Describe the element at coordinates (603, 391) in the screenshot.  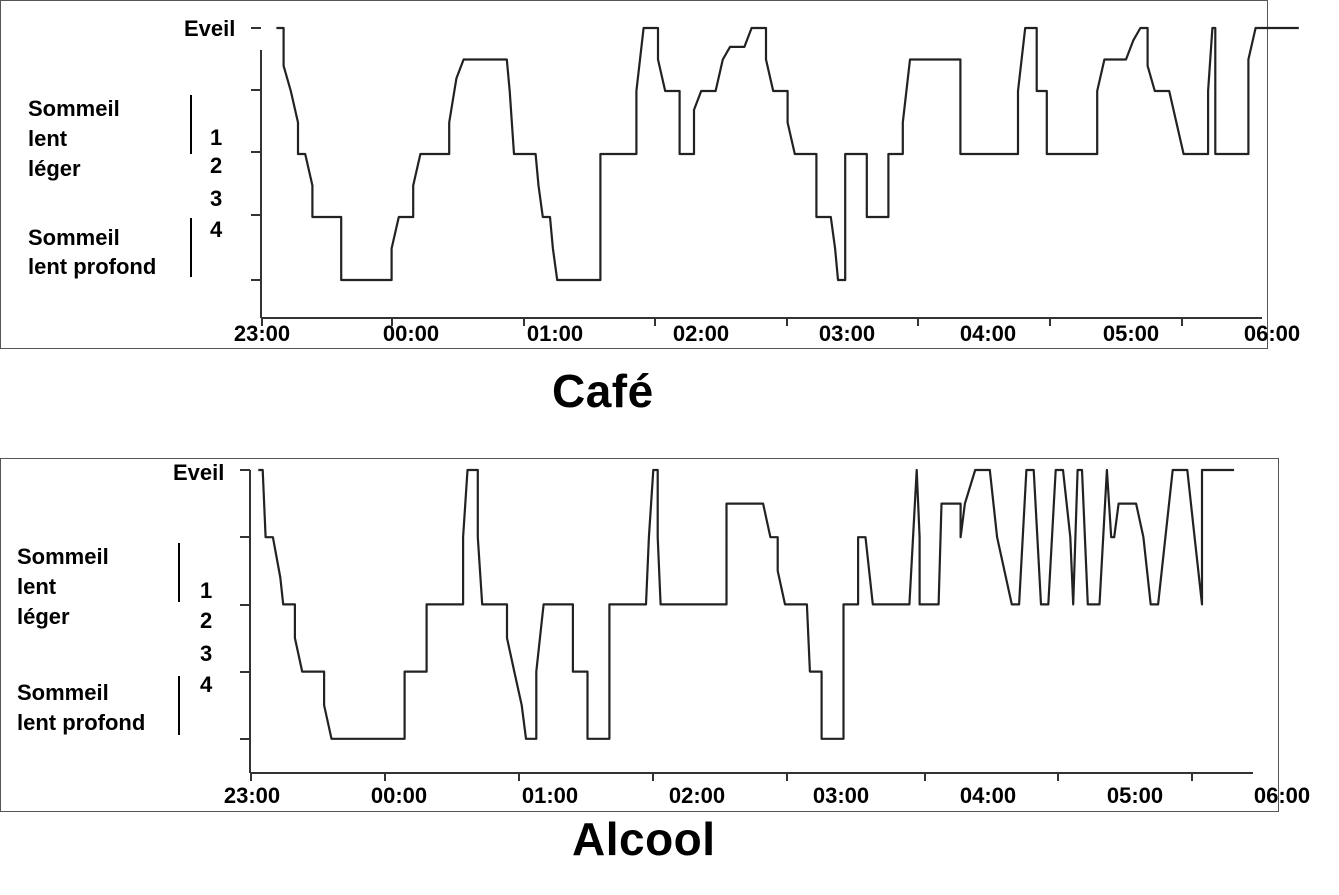
I see `chart-title-cafe: Café` at that location.